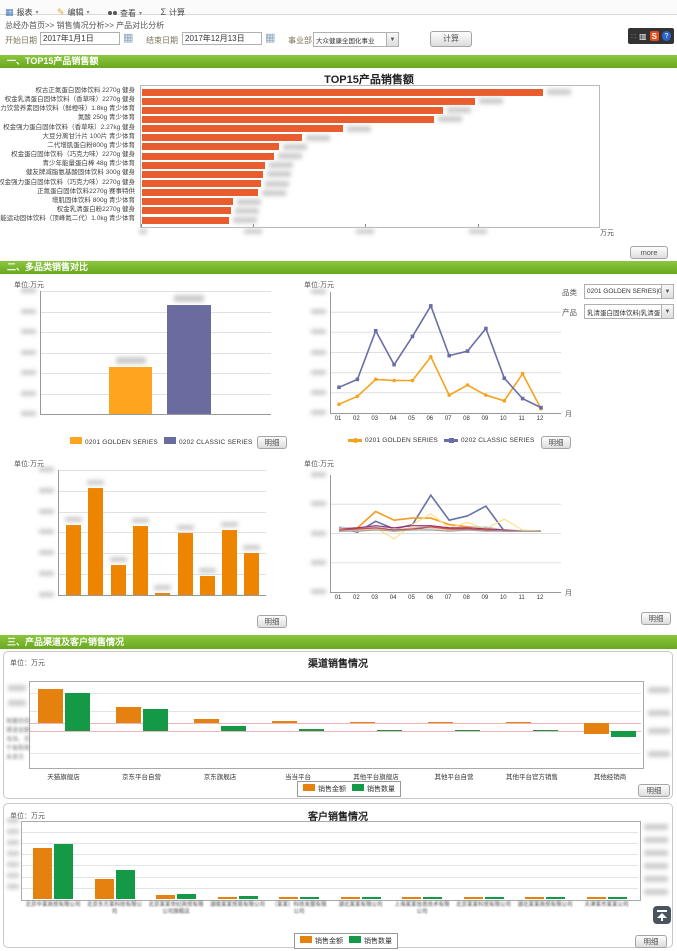 The height and width of the screenshot is (951, 677). Describe the element at coordinates (411, 419) in the screenshot. I see `x-tick-label: 05` at that location.